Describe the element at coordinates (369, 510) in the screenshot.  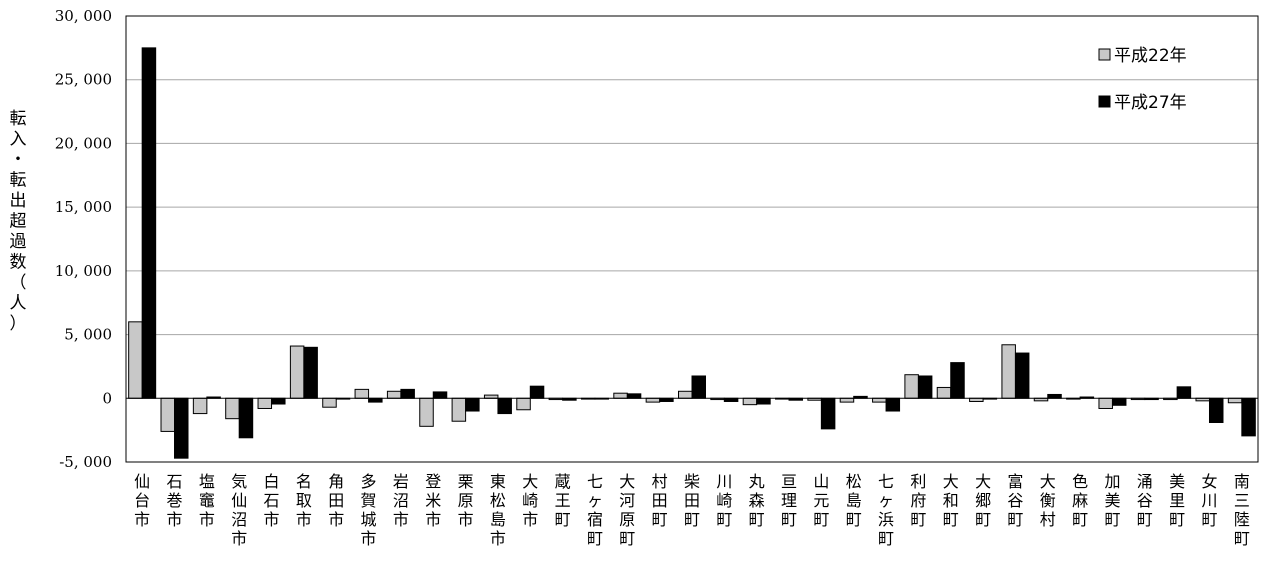
I see `category-label: 多賀城市` at that location.